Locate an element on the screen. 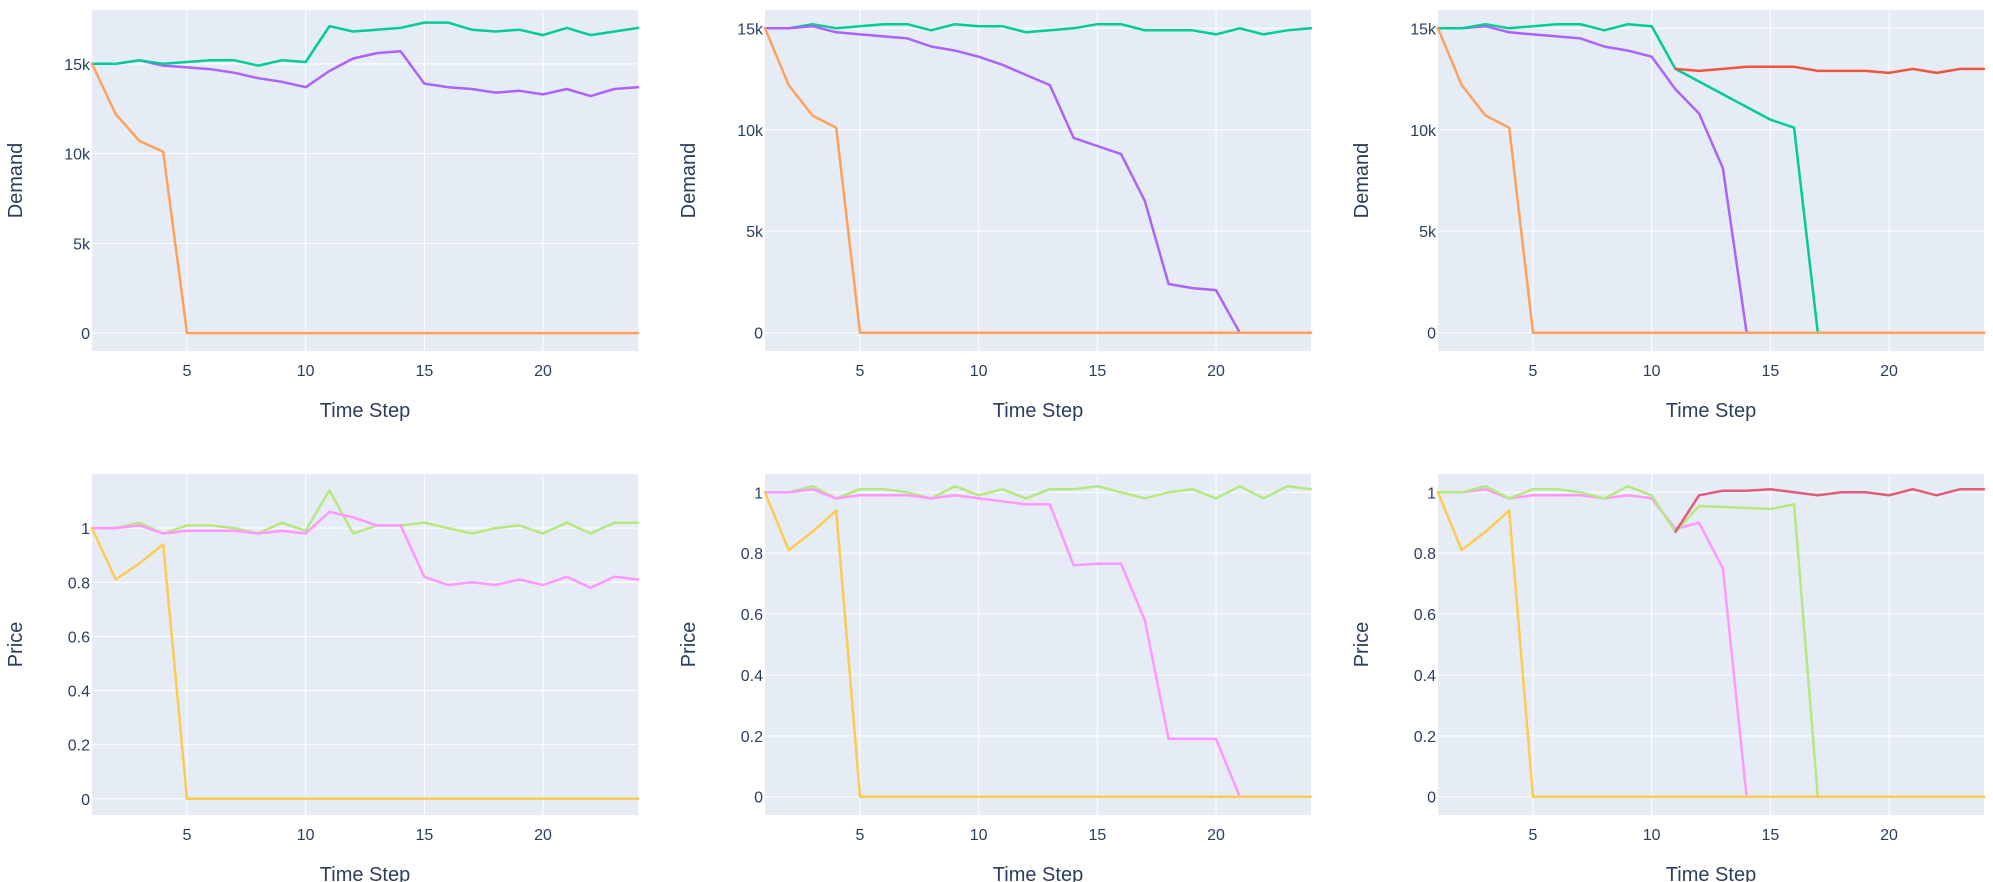 The image size is (1993, 882). subplot-3: 5 10 15 20 0 5k 10k 15k Time Step Demand is located at coordinates (1668, 216).